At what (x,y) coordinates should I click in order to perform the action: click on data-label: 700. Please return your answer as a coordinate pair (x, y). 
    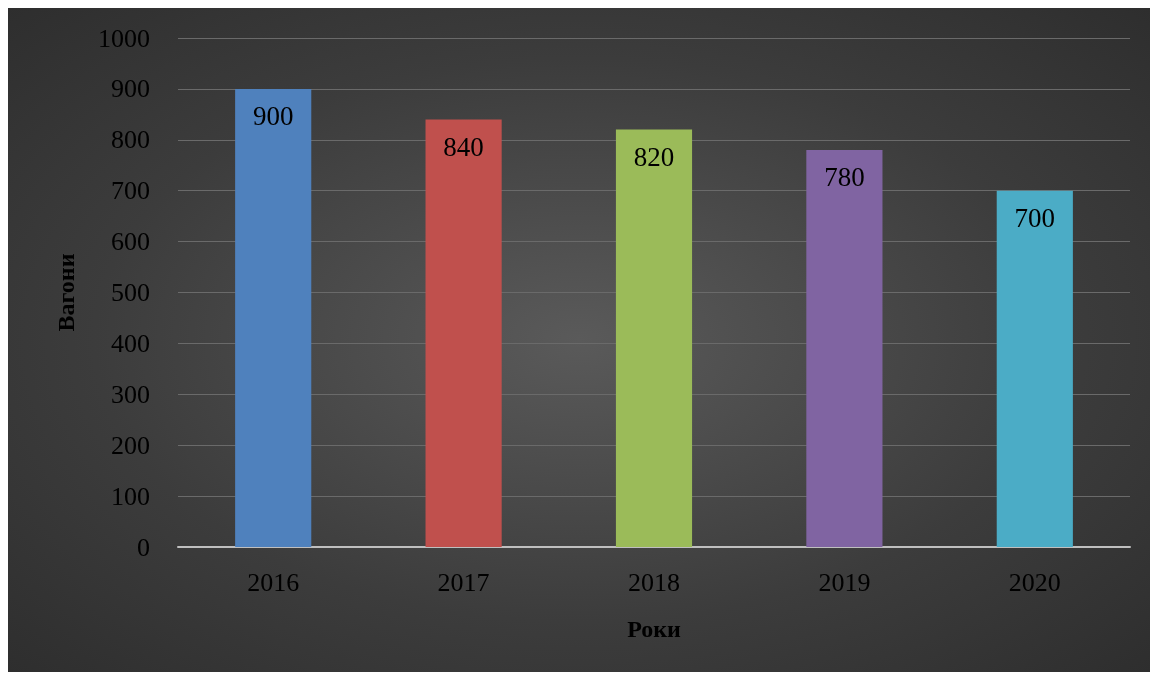
    Looking at the image, I should click on (1035, 218).